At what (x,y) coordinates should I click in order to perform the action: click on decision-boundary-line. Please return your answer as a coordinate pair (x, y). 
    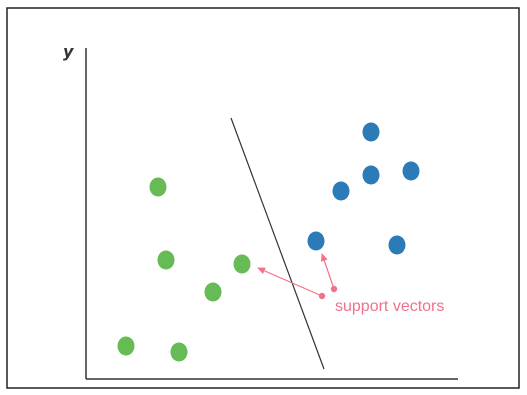
    Looking at the image, I should click on (277, 243).